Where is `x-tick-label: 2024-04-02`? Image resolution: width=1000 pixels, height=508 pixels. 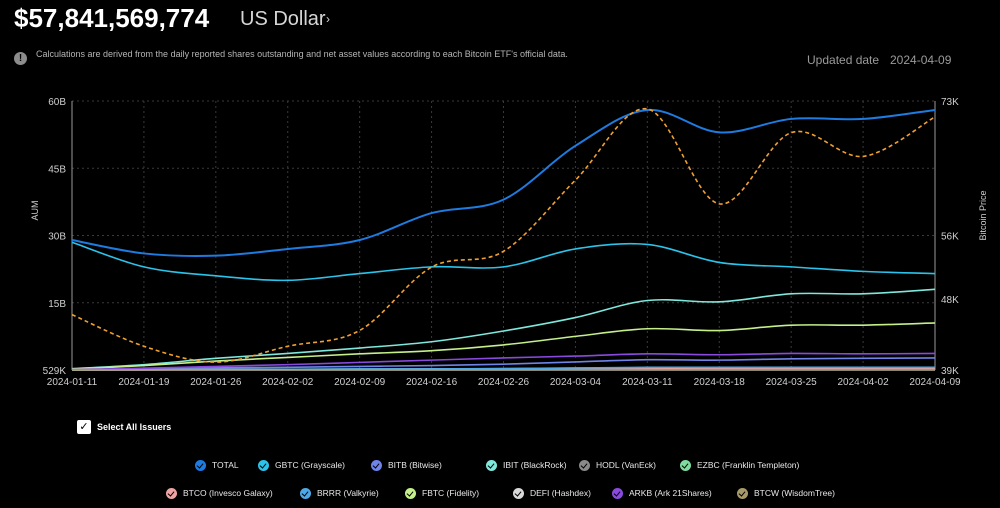
x-tick-label: 2024-04-02 is located at coordinates (864, 382).